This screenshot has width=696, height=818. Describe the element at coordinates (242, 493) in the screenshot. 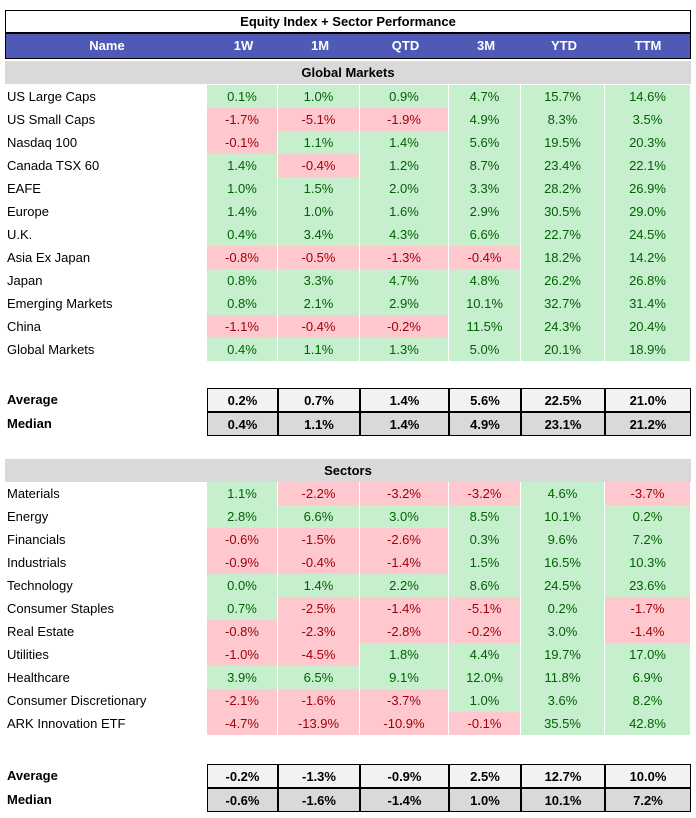

I see `table-cell: 1.1%` at that location.